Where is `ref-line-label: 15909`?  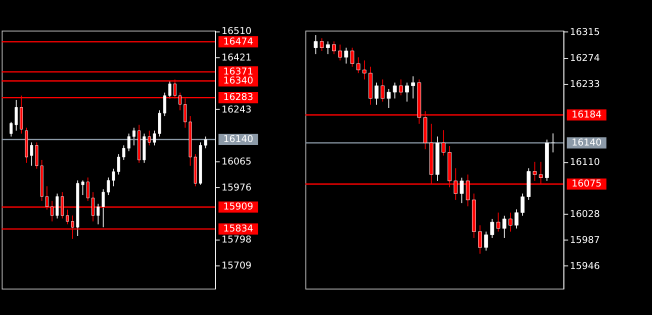
ref-line-label: 15909 is located at coordinates (238, 207).